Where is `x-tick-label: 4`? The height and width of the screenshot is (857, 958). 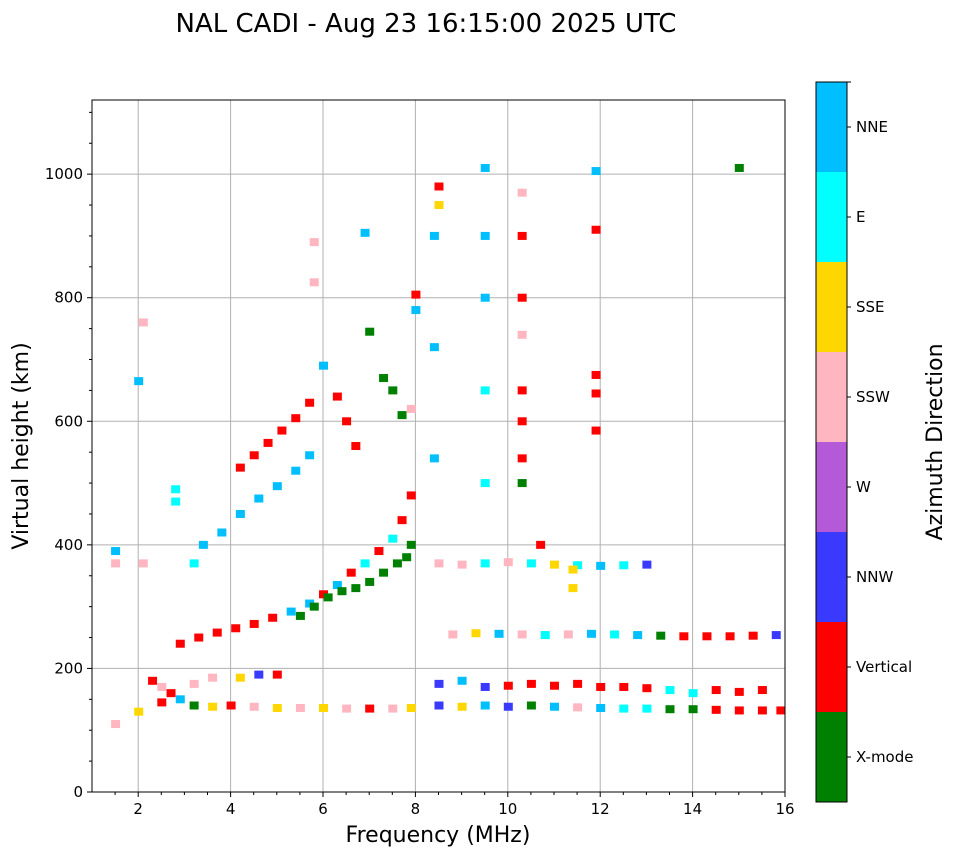
x-tick-label: 4 is located at coordinates (231, 809).